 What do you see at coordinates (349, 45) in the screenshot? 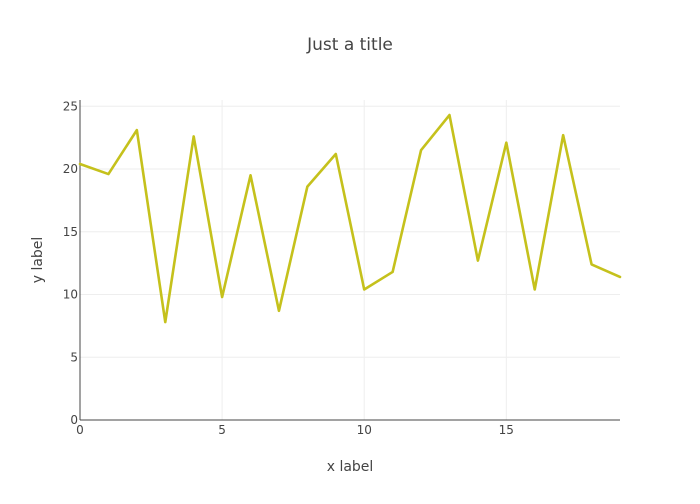
I see `chart-title: Just a title` at bounding box center [349, 45].